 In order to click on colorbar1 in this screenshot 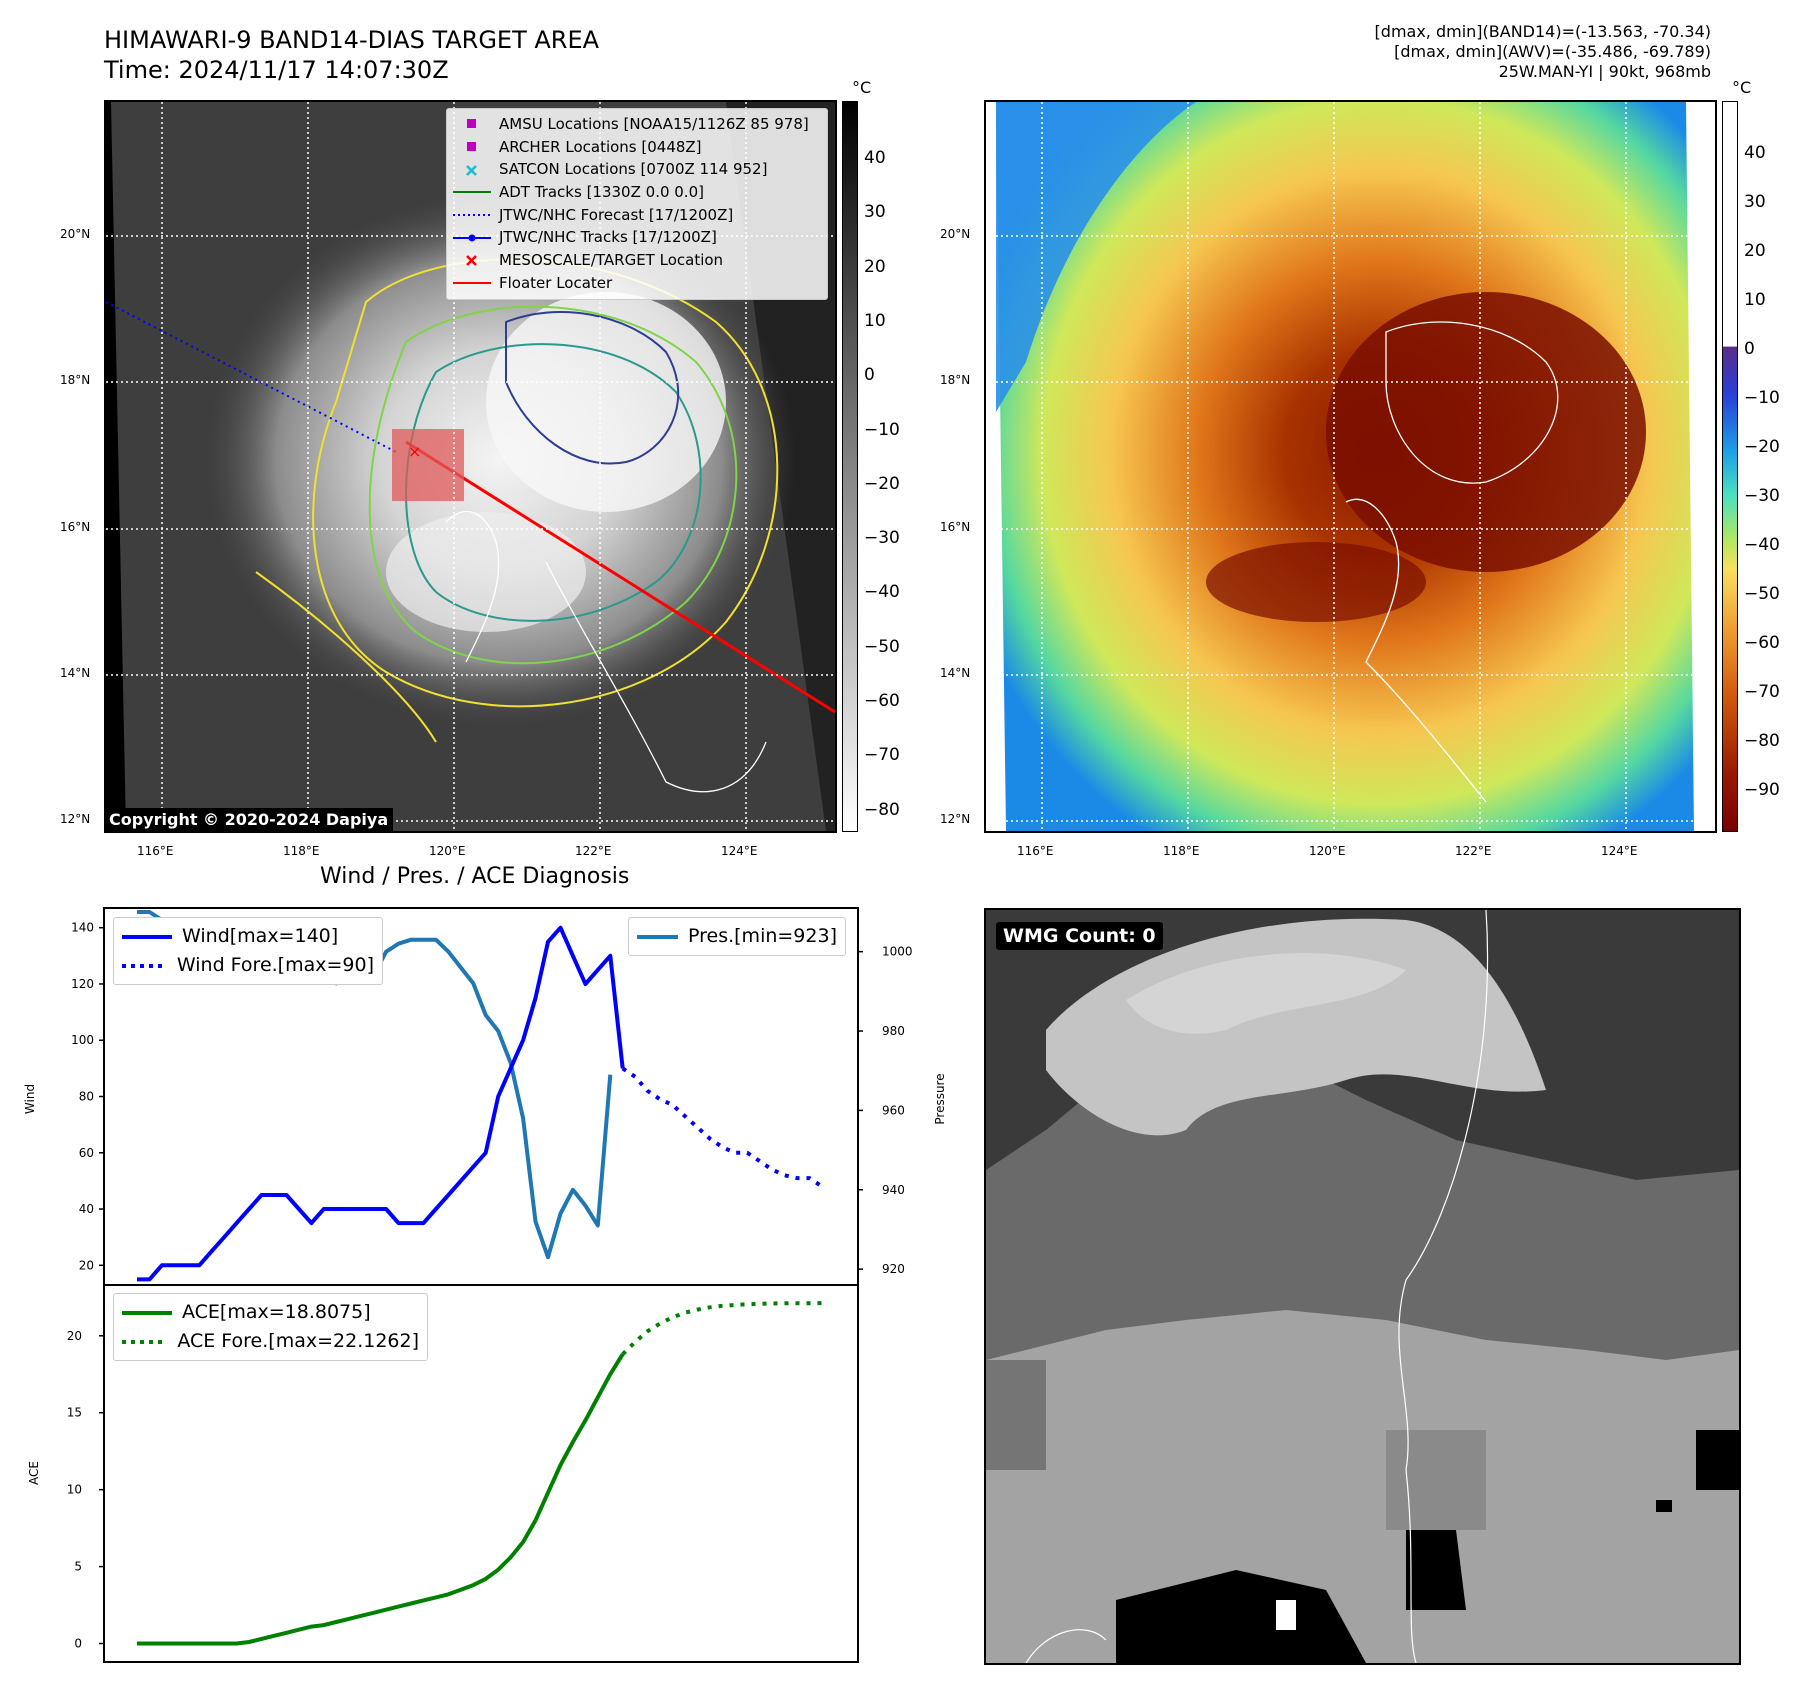, I will do `click(850, 466)`.